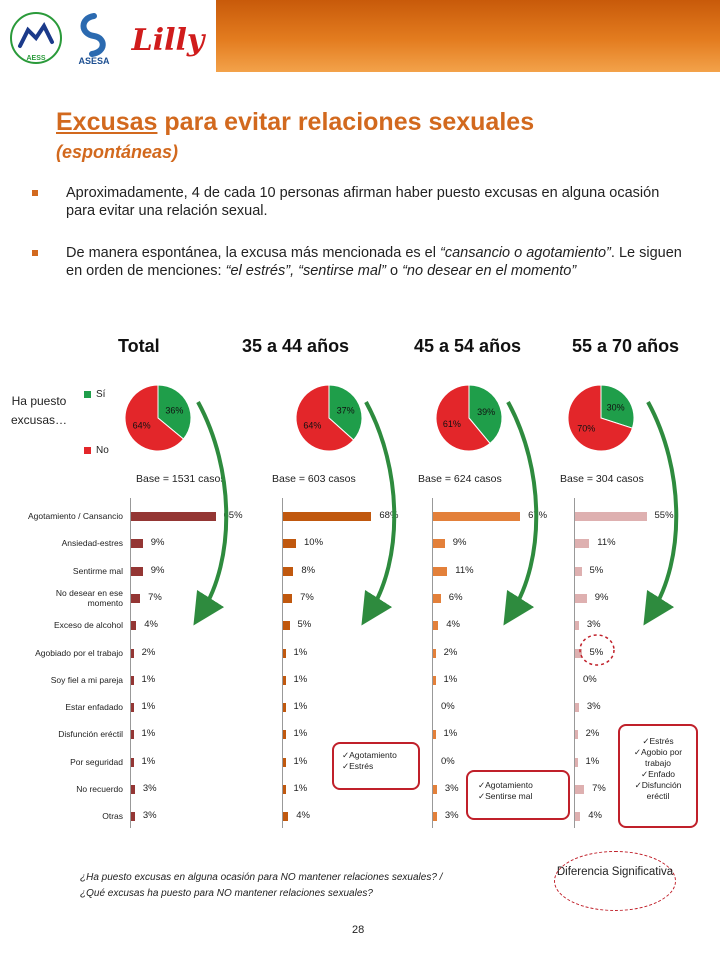  I want to click on pie-slice-label: 61%, so click(452, 424).